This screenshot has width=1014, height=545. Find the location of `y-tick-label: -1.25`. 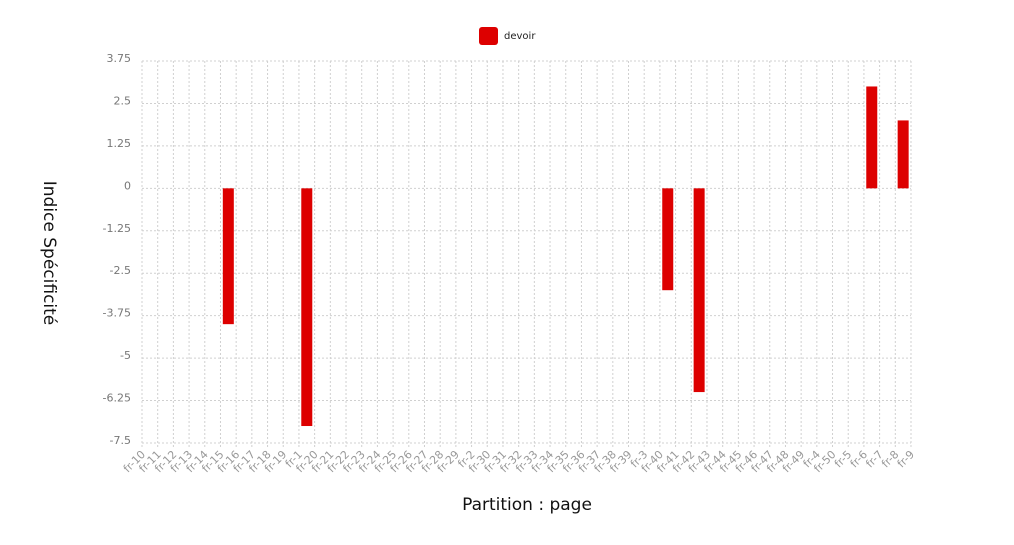

y-tick-label: -1.25 is located at coordinates (117, 228).